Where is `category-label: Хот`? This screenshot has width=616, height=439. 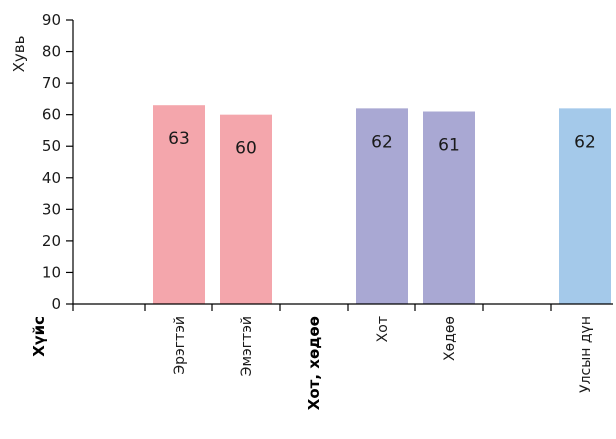
category-label: Хот is located at coordinates (383, 329).